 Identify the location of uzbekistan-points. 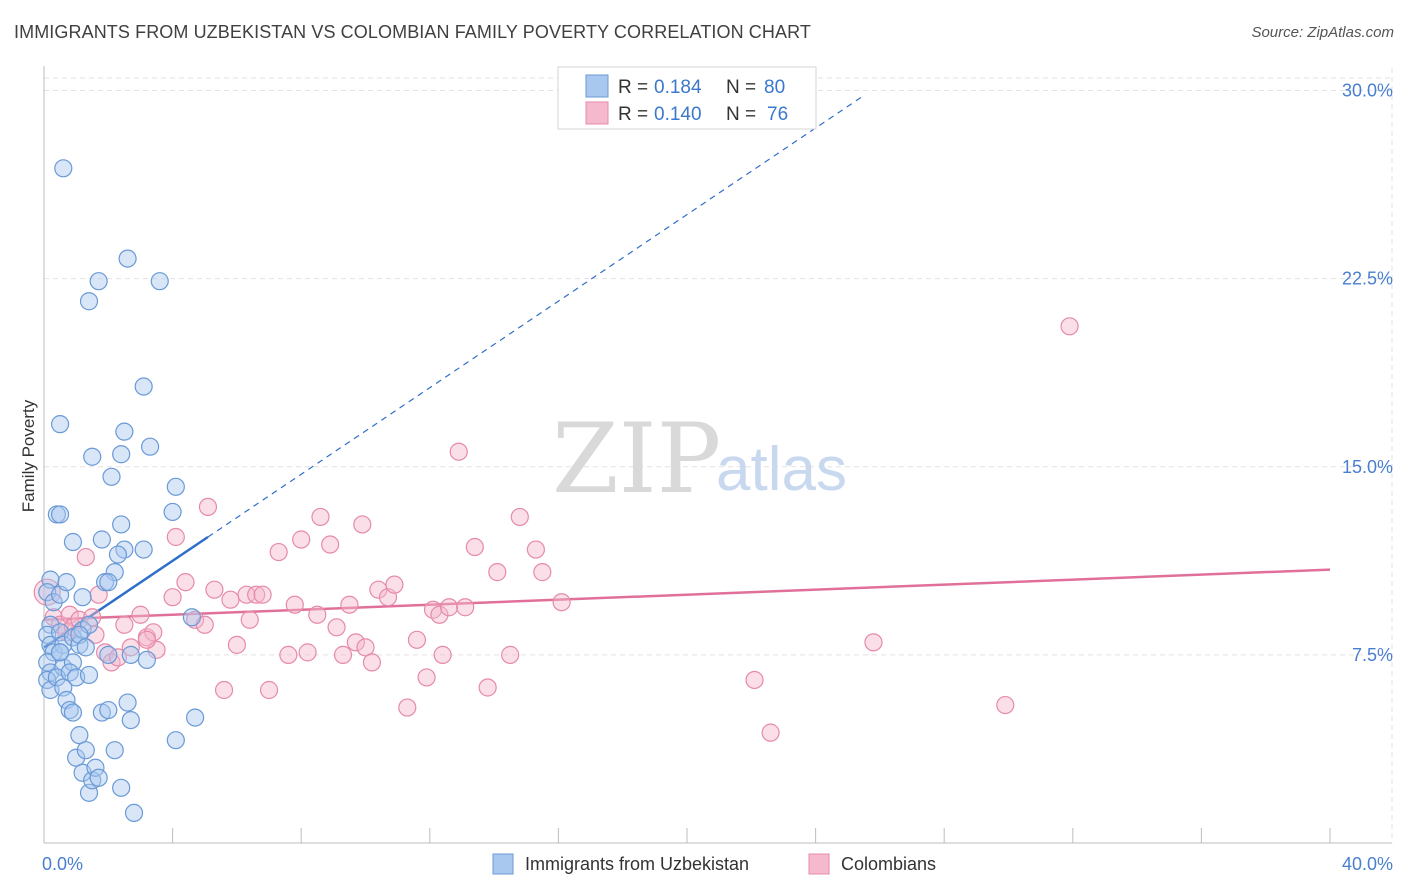
(121, 491).